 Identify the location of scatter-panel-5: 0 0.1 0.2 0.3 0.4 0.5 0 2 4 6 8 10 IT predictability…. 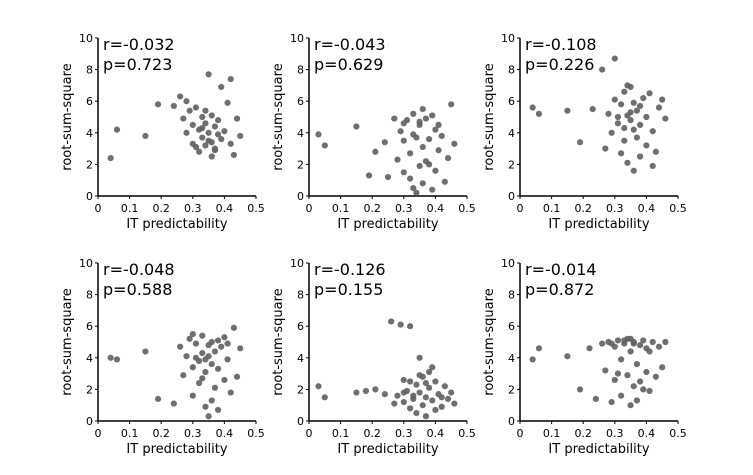
(373, 357).